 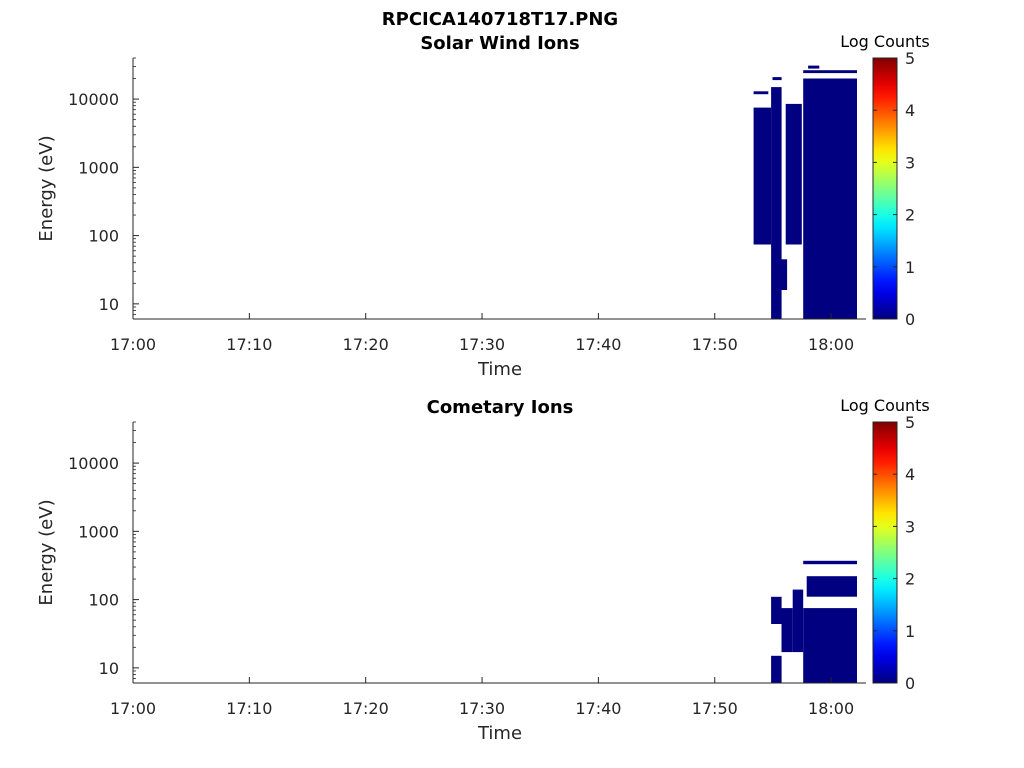 What do you see at coordinates (500, 407) in the screenshot?
I see `panel-title: Cometary Ions` at bounding box center [500, 407].